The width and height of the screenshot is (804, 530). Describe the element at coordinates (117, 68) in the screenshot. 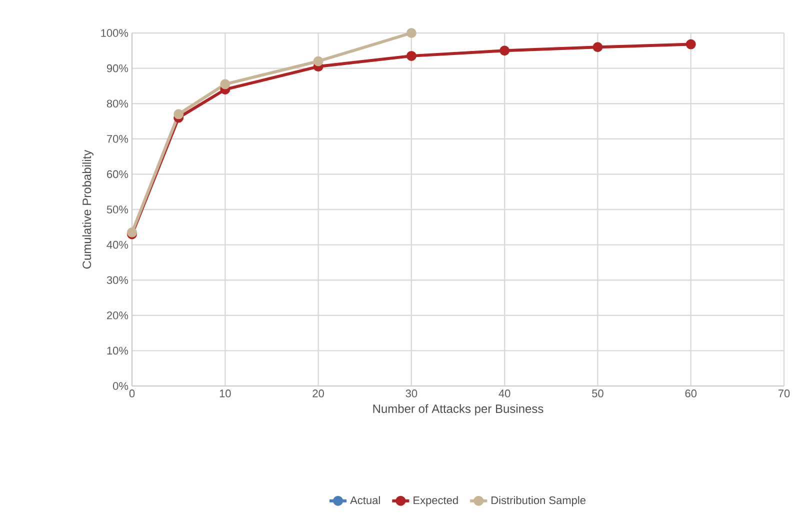

I see `y-tick-label: 90%` at that location.